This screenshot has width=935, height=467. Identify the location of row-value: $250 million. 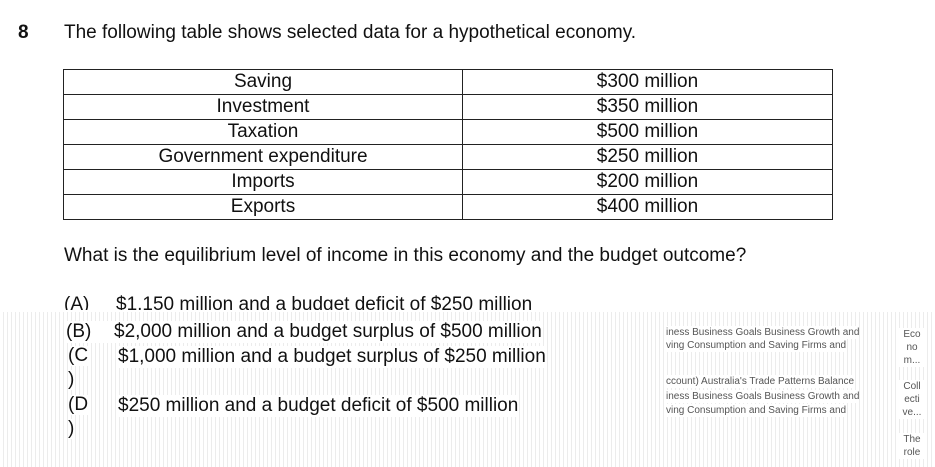
(647, 157).